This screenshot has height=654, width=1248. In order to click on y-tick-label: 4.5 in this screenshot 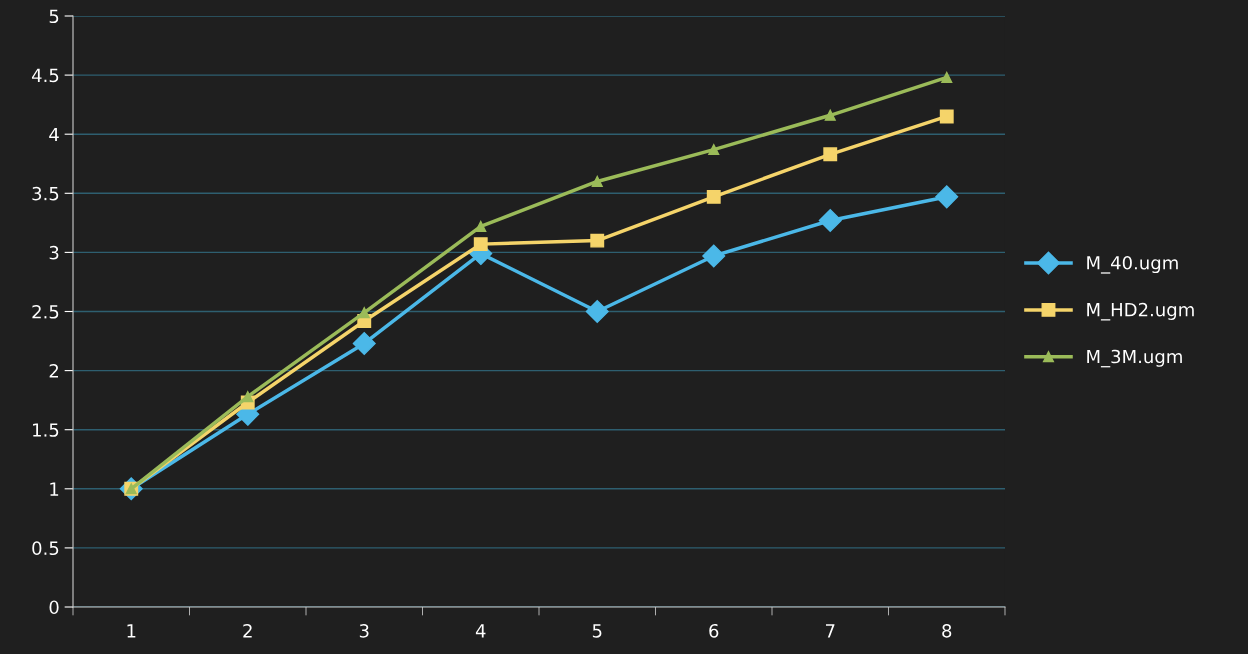, I will do `click(45, 75)`.